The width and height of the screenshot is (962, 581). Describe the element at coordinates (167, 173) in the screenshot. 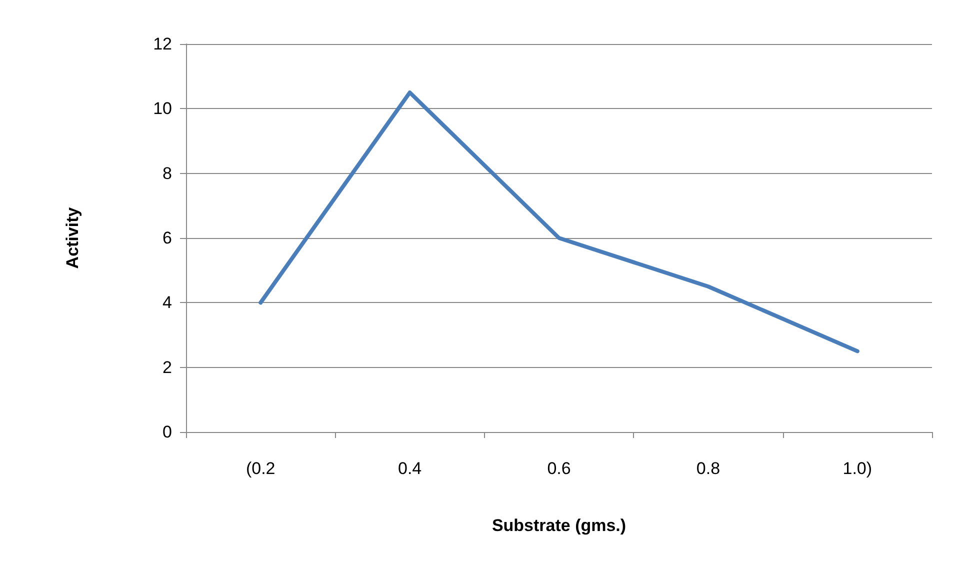

I see `y-tick-label: 8` at that location.